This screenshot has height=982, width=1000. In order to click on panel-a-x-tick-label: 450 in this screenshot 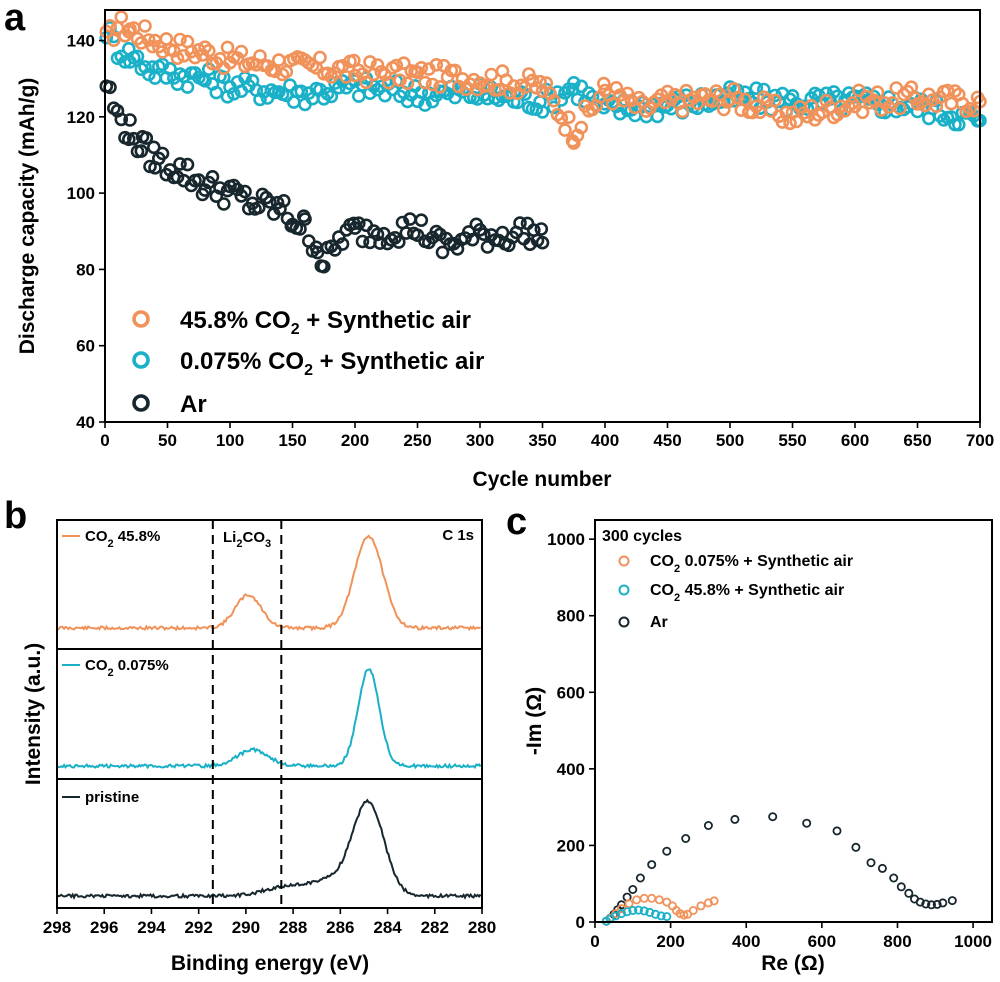, I will do `click(667, 440)`.